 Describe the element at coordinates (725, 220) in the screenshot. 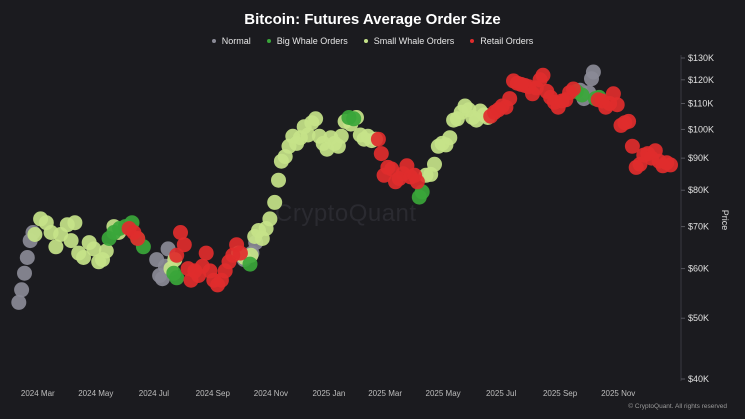

I see `y-axis-label: Price` at that location.